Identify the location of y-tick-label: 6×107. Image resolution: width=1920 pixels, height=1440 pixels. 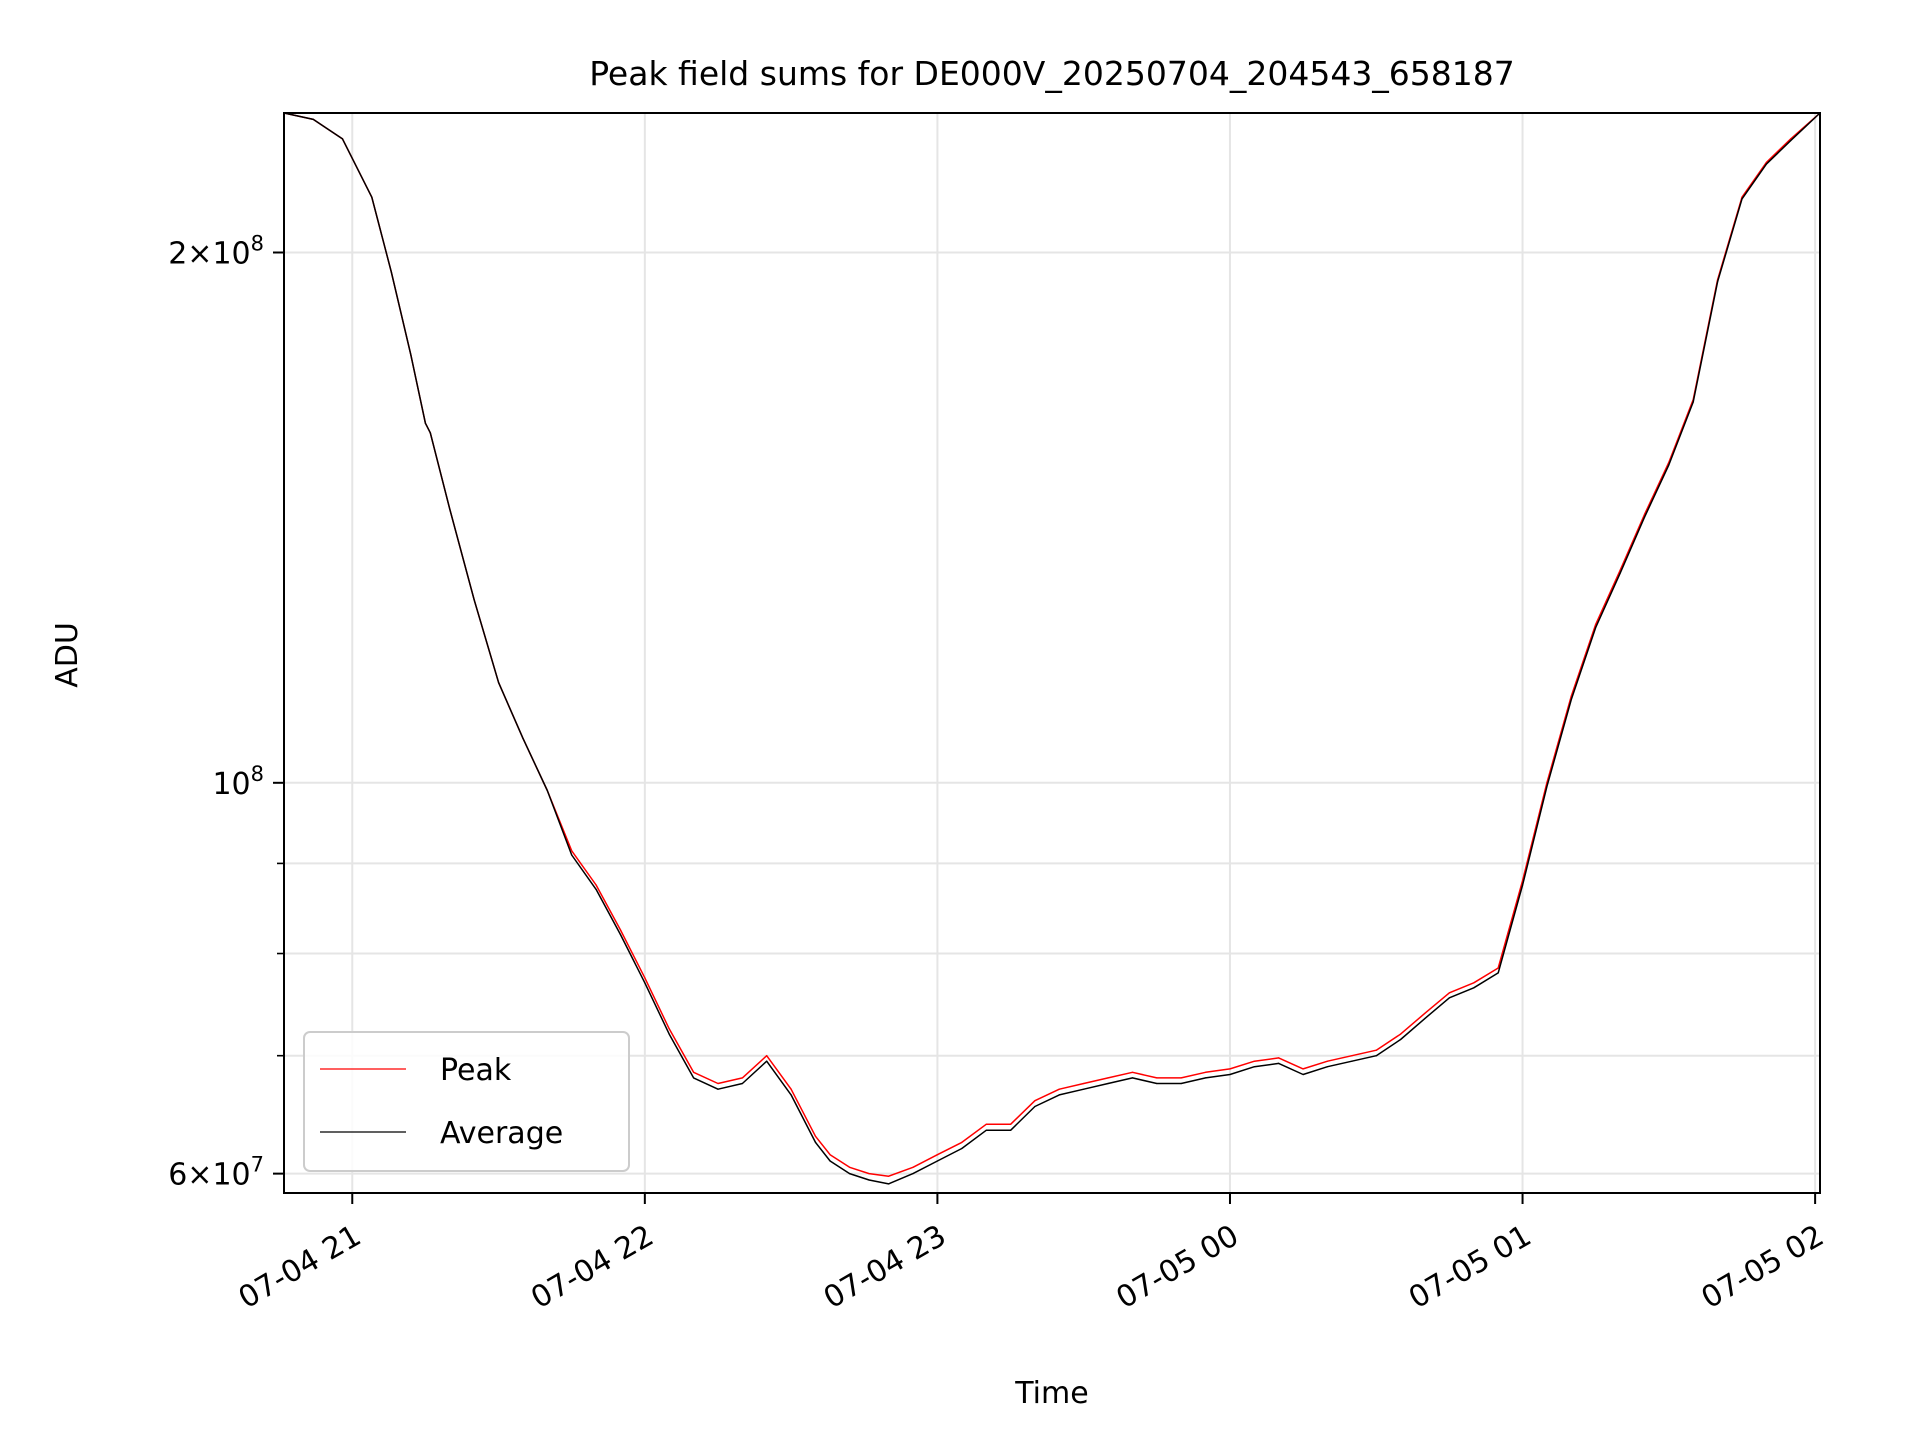
(216, 1173).